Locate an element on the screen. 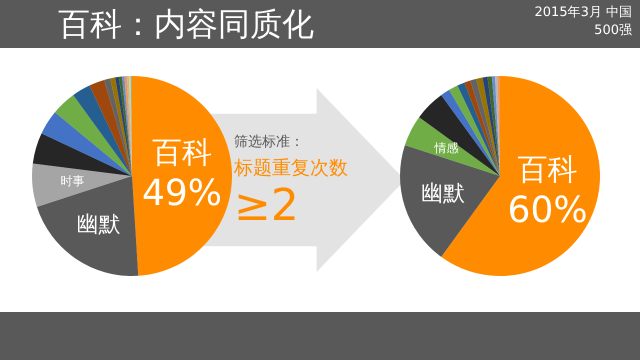  data-label: 49% is located at coordinates (182, 193).